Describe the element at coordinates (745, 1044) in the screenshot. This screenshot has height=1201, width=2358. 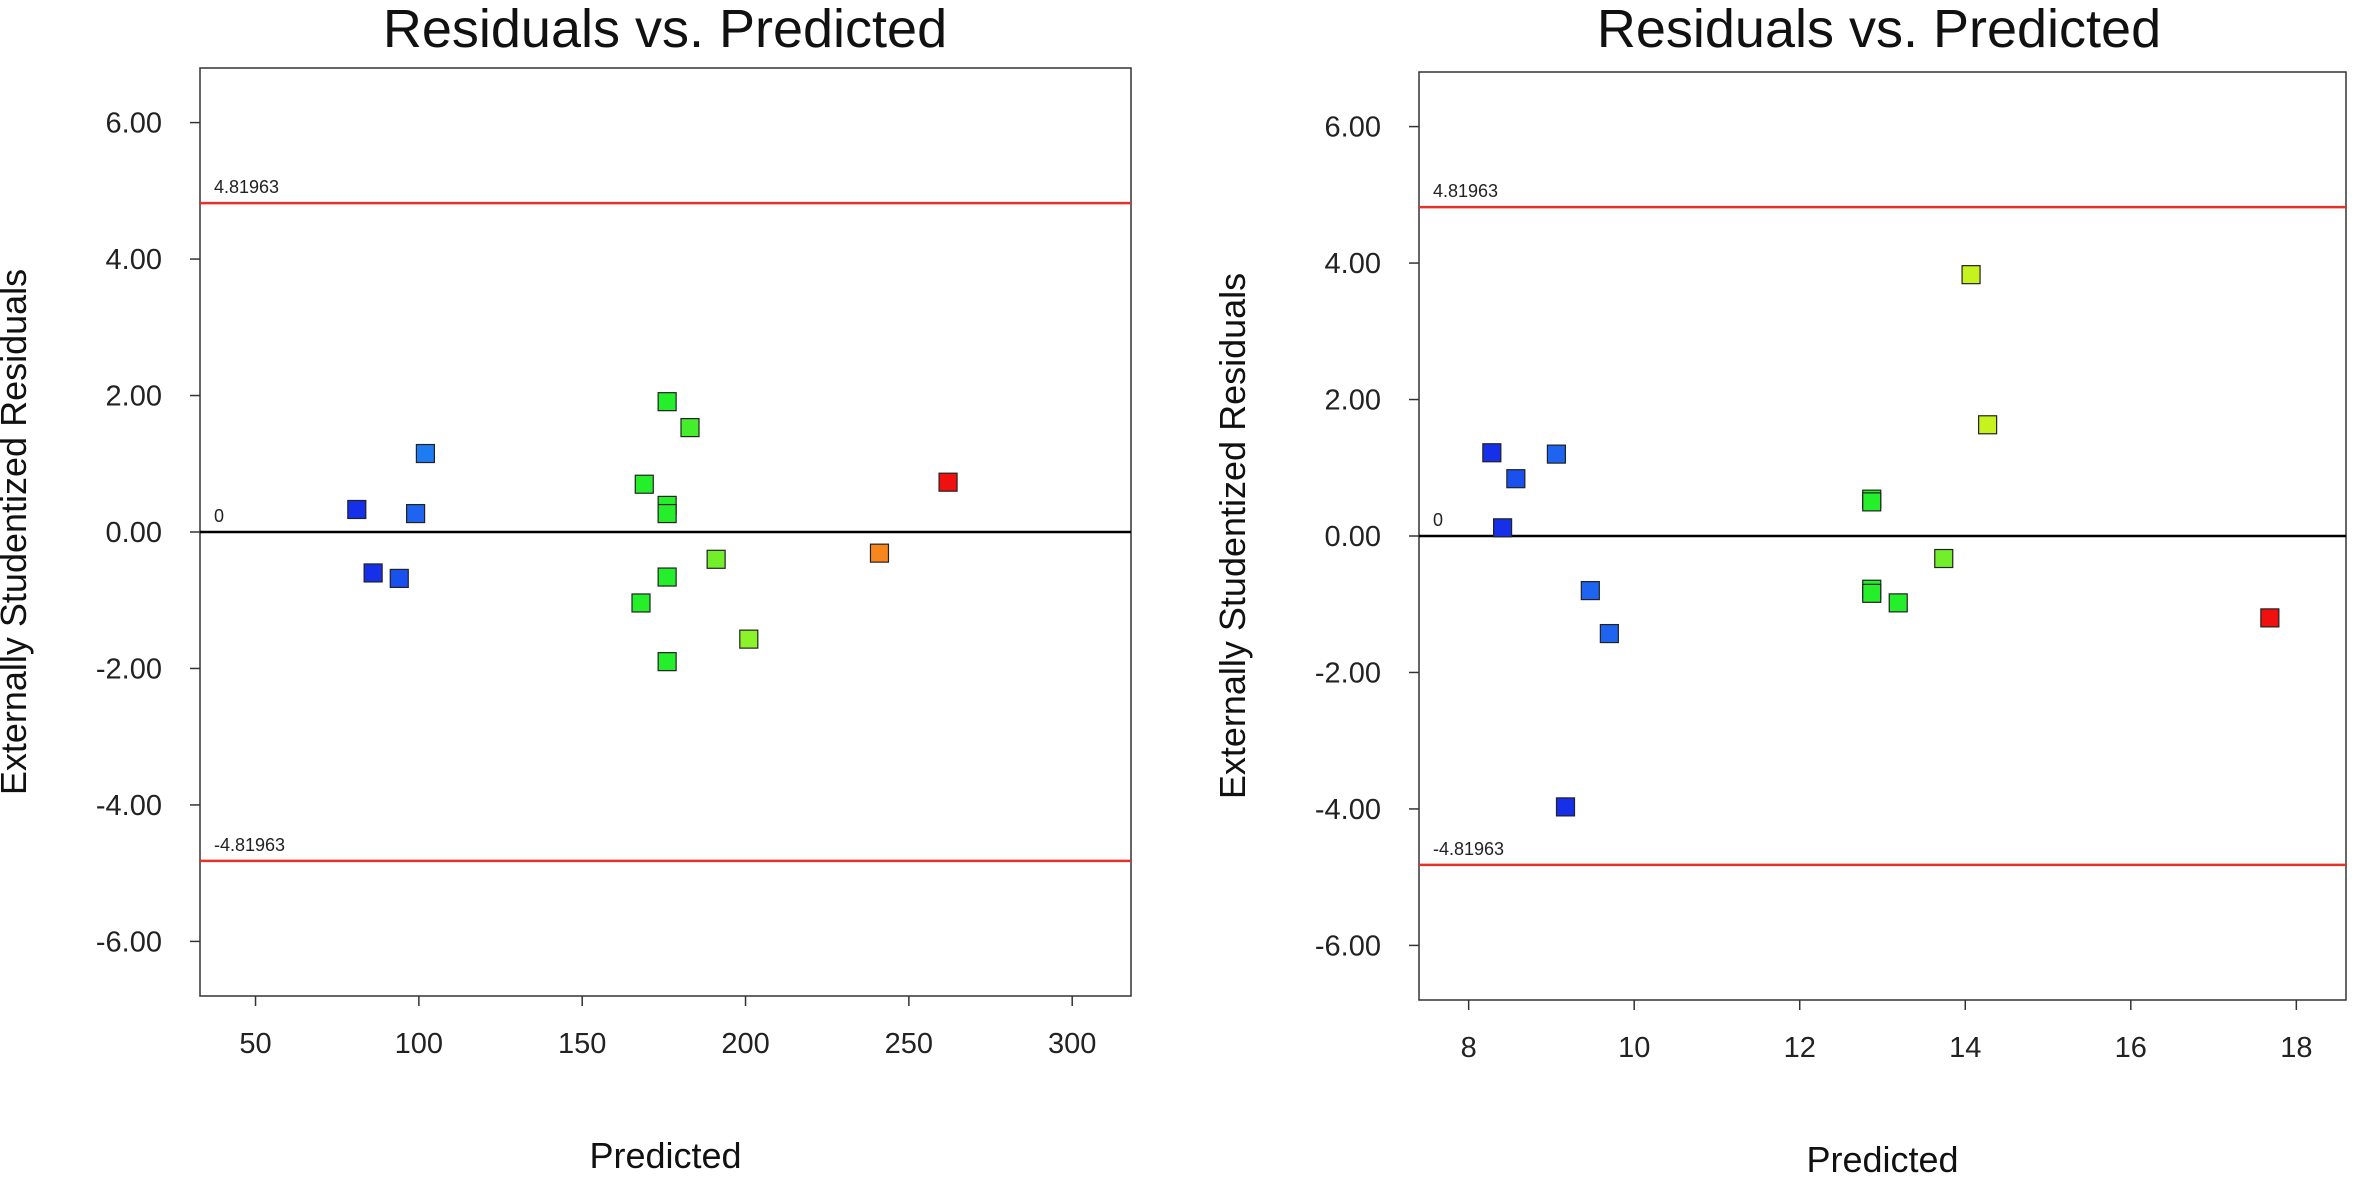
I see `x-tick-label: 200` at that location.